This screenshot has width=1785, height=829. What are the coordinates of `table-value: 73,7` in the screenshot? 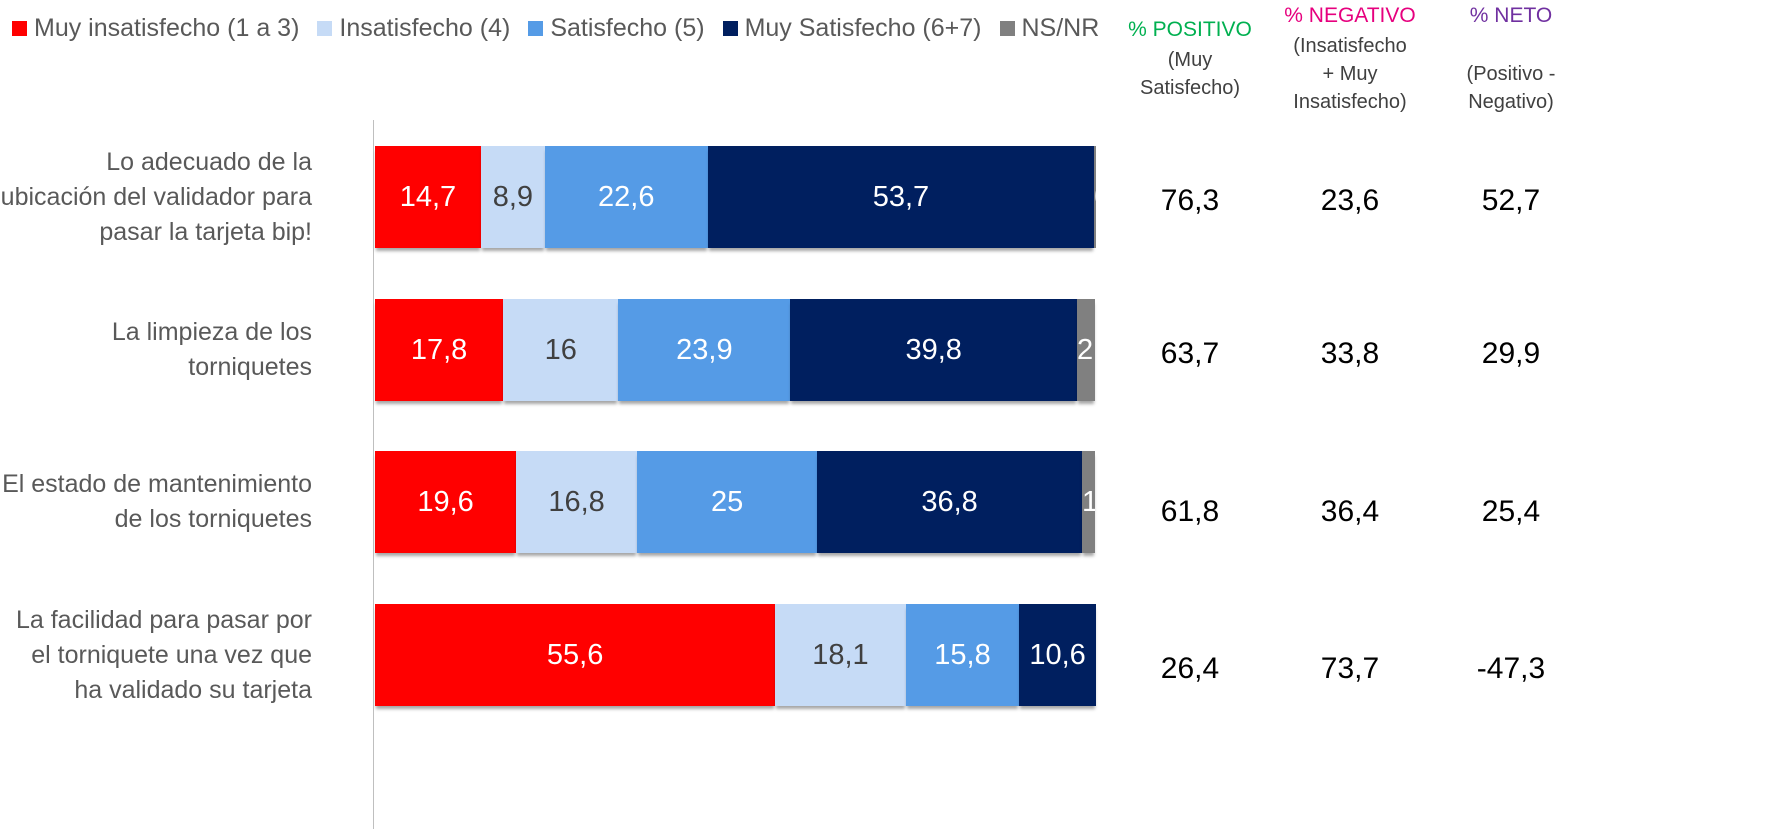 It's located at (1350, 668).